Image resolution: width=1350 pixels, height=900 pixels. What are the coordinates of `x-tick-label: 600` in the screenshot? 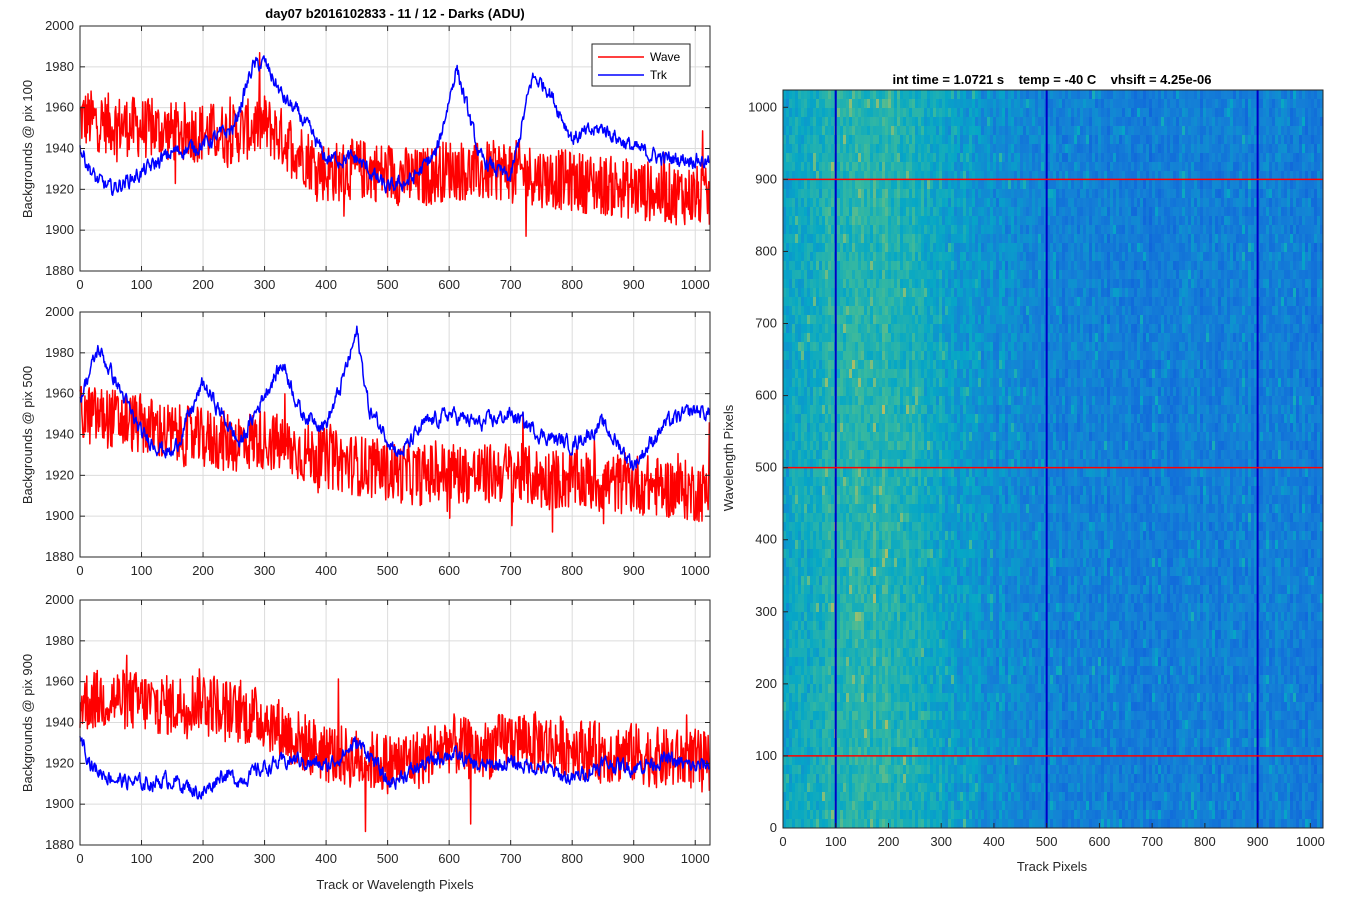 It's located at (449, 284).